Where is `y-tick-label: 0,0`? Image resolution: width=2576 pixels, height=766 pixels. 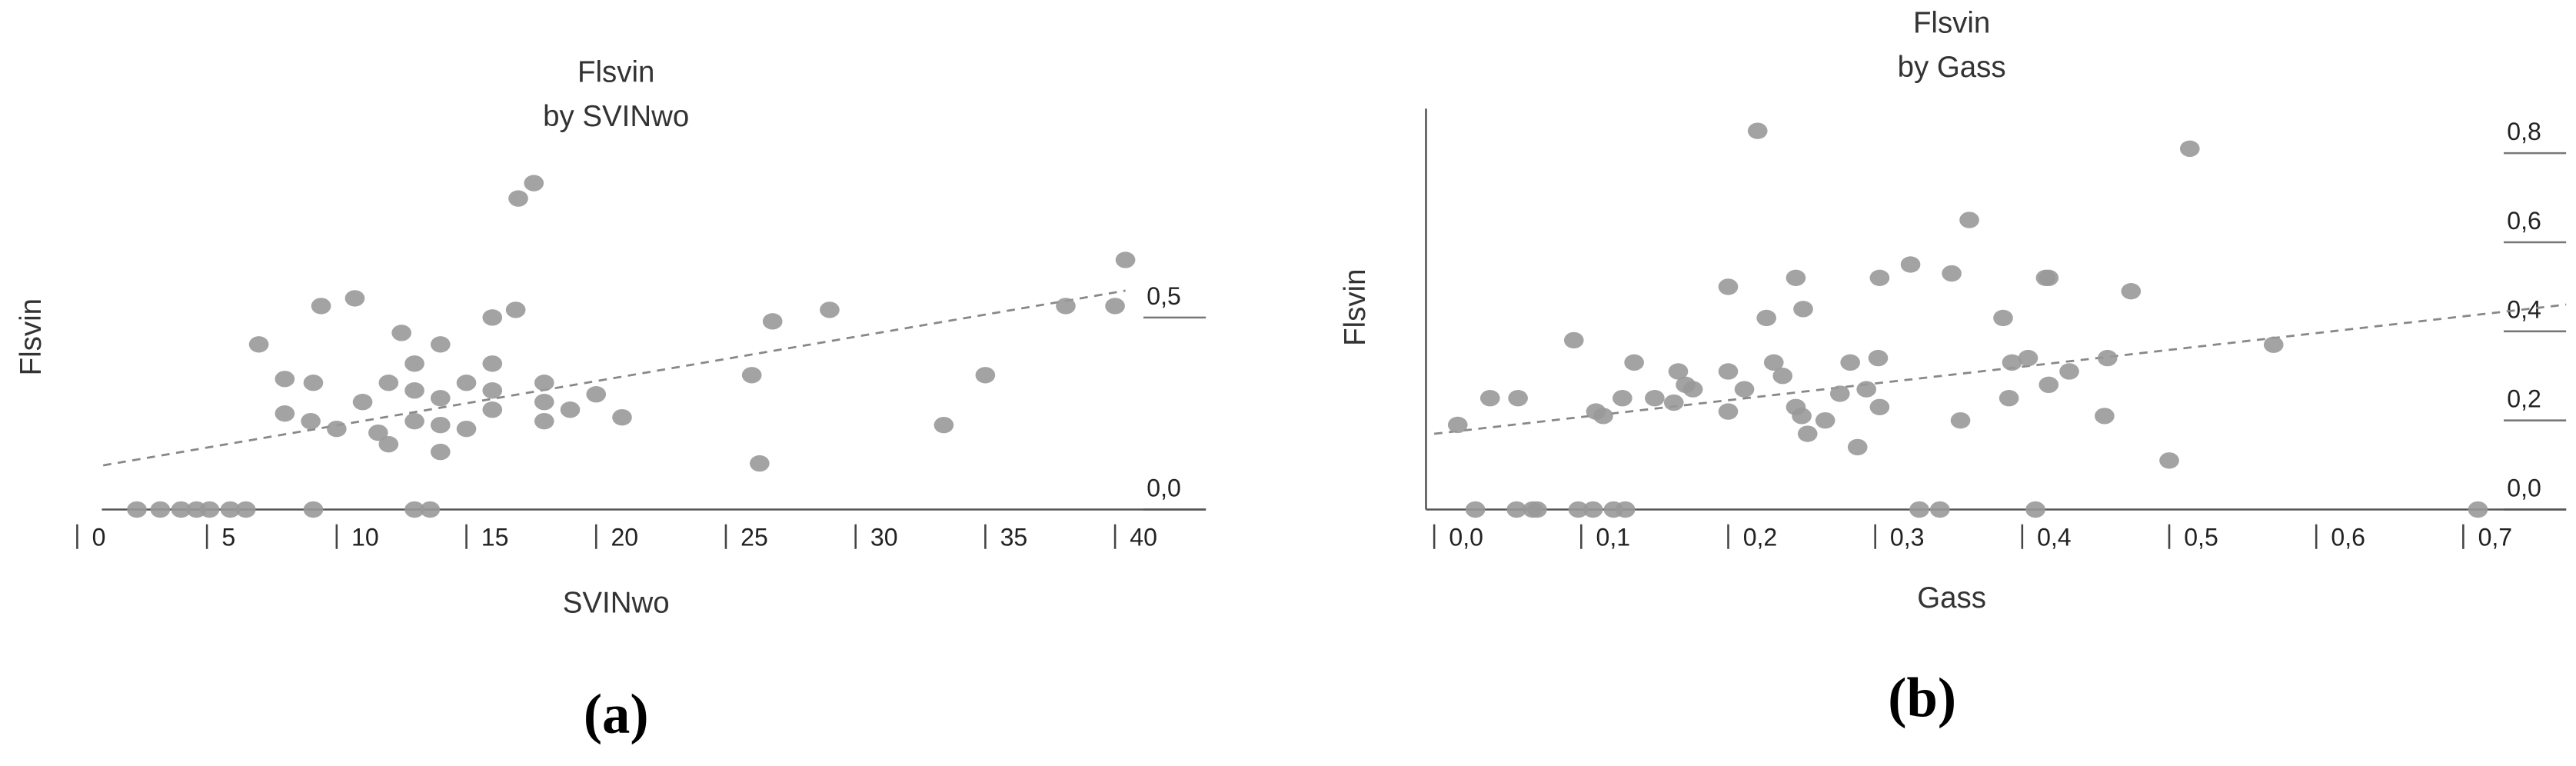
y-tick-label: 0,0 is located at coordinates (1164, 487).